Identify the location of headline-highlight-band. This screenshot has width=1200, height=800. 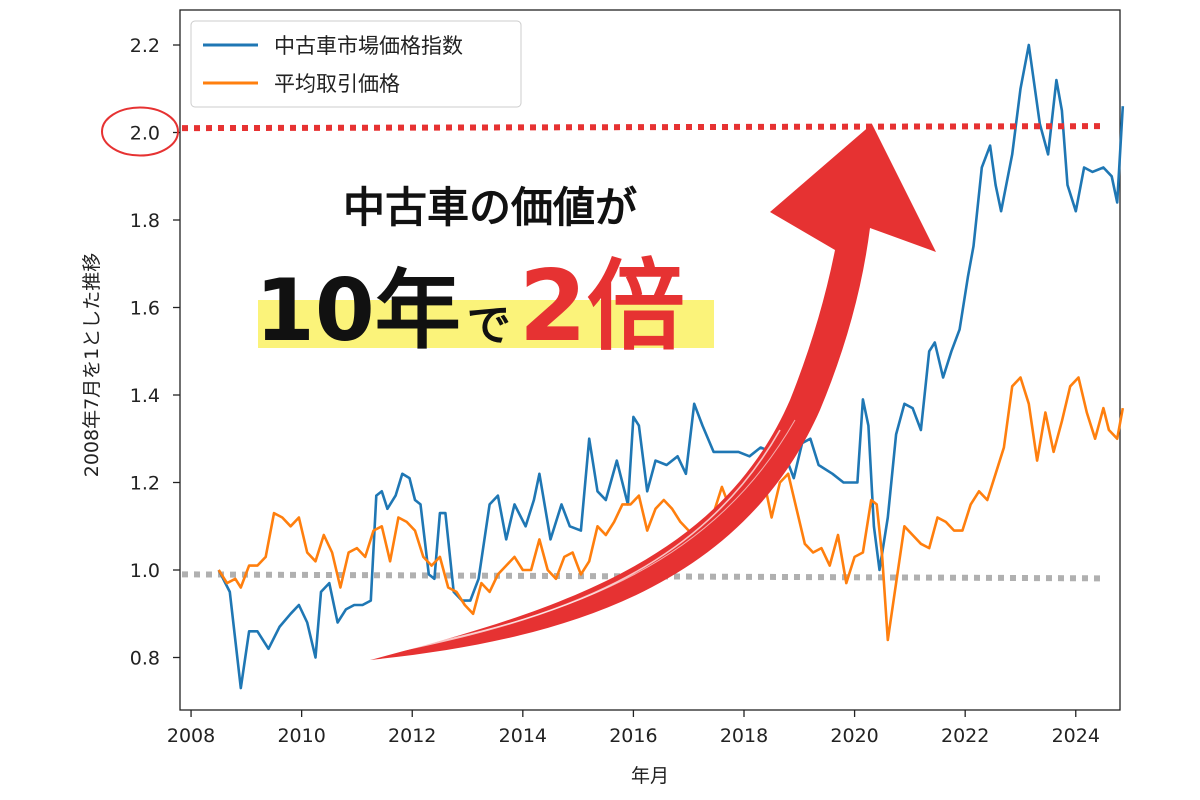
(486, 324).